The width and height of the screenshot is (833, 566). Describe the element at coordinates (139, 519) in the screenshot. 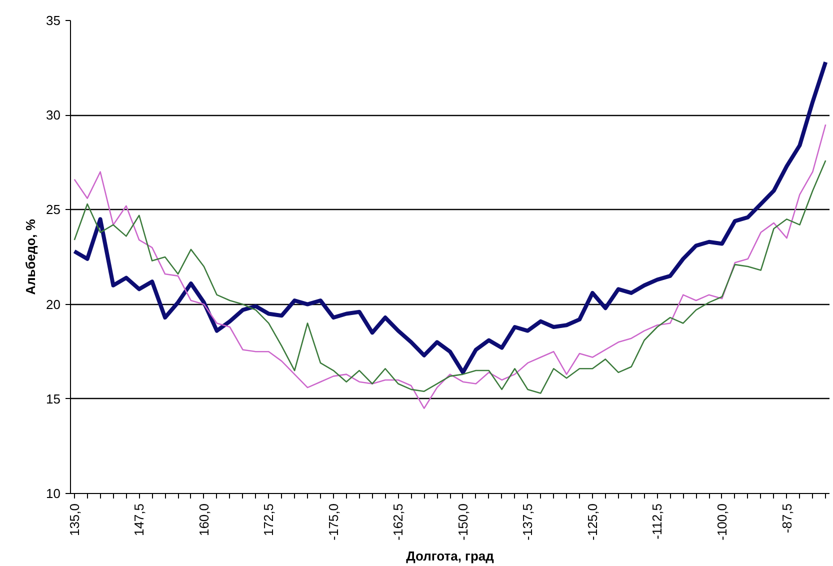

I see `x-tick-label: 147,5` at that location.